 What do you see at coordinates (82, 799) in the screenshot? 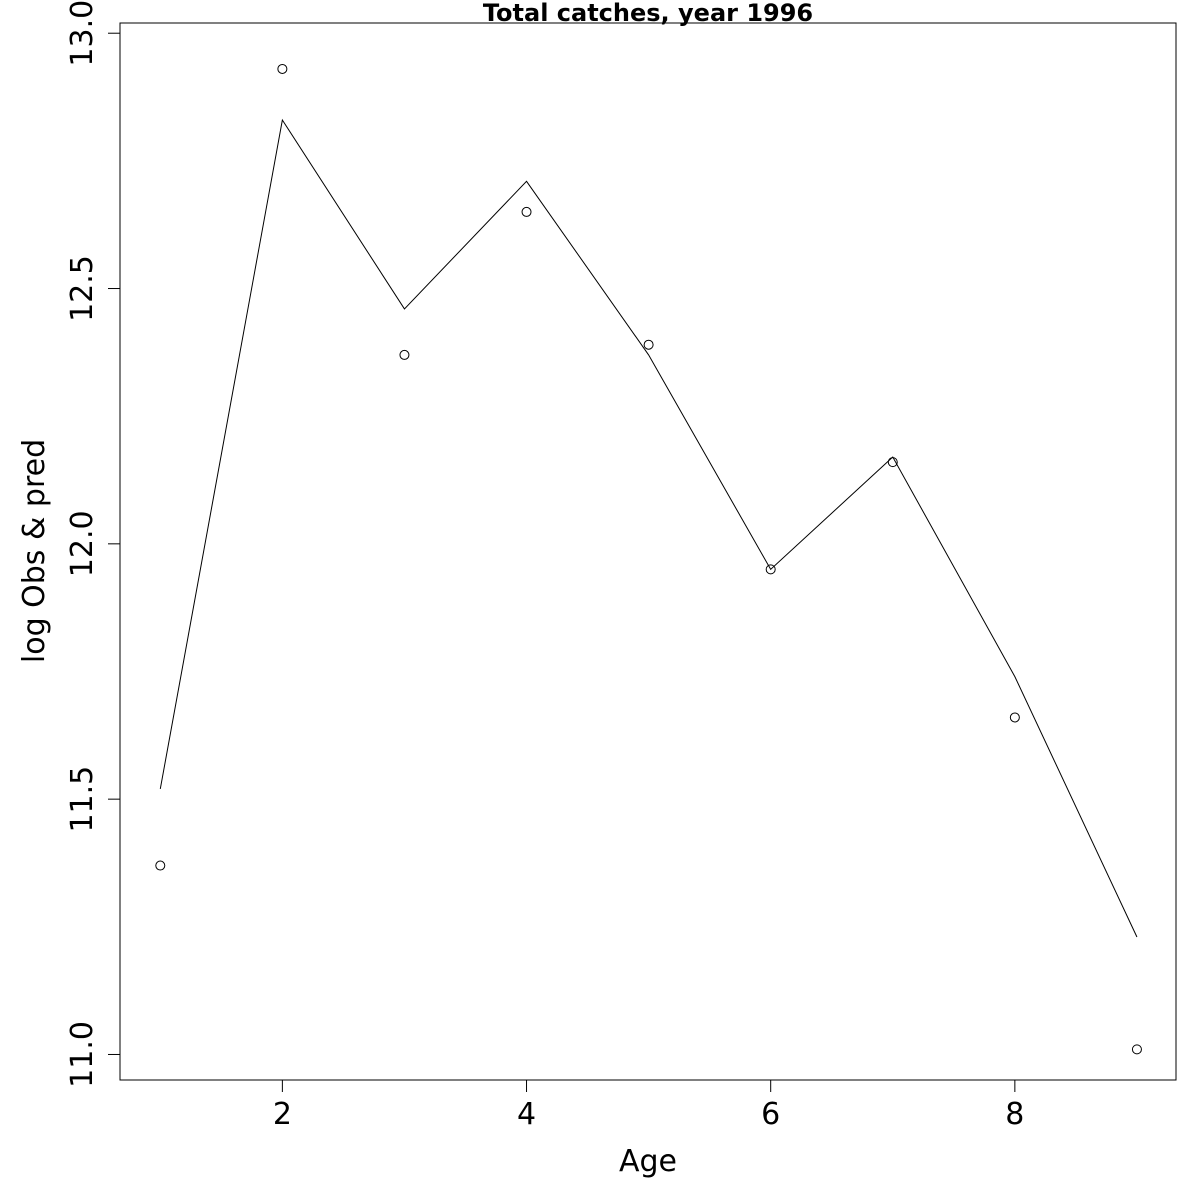
I see `y-tick-label: 11.5` at bounding box center [82, 799].